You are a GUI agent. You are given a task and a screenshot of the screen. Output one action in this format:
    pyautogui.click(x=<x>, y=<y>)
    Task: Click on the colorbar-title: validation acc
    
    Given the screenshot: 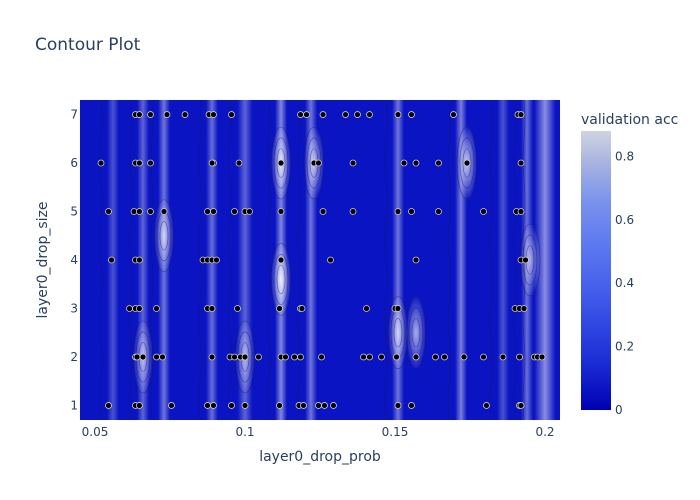 What is the action you would take?
    pyautogui.click(x=629, y=120)
    